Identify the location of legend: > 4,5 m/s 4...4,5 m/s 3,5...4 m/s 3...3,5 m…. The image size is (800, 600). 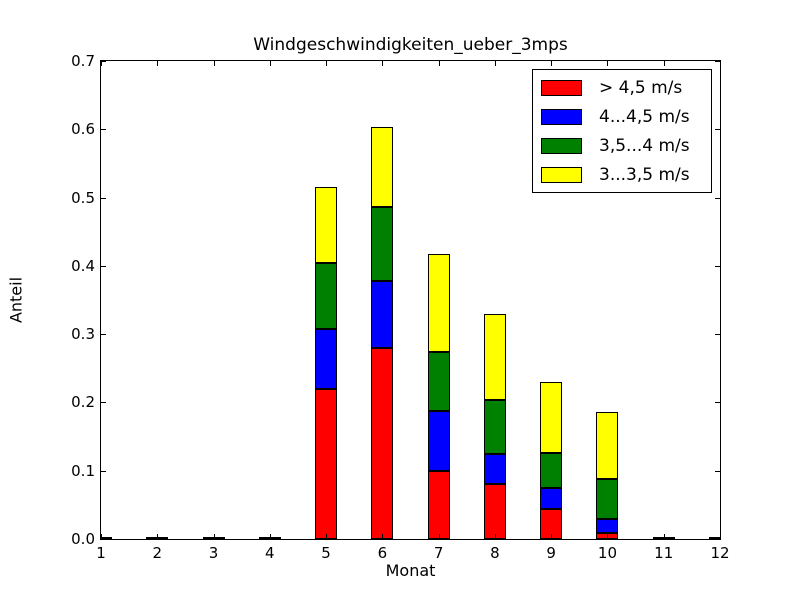
(622, 131).